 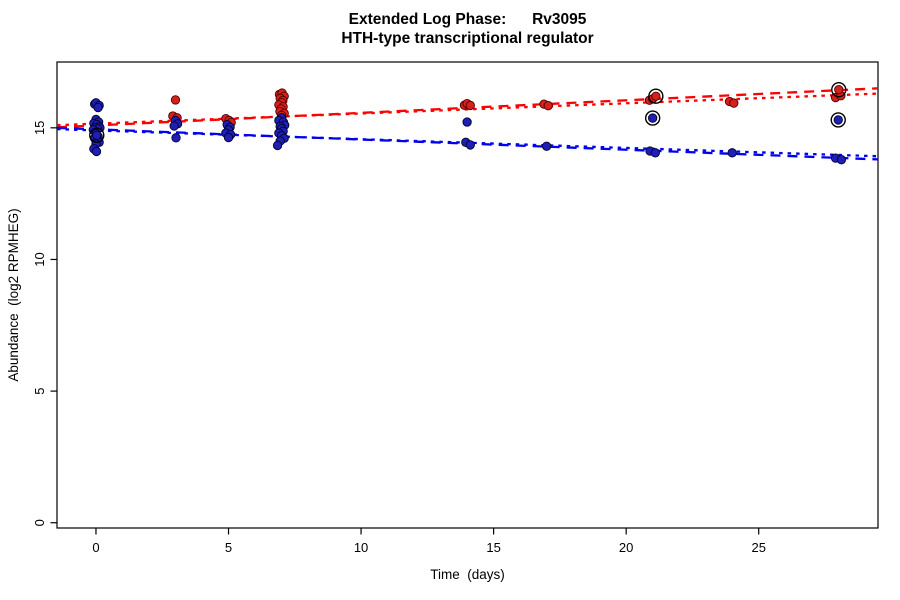 I want to click on data-points, so click(x=467, y=123).